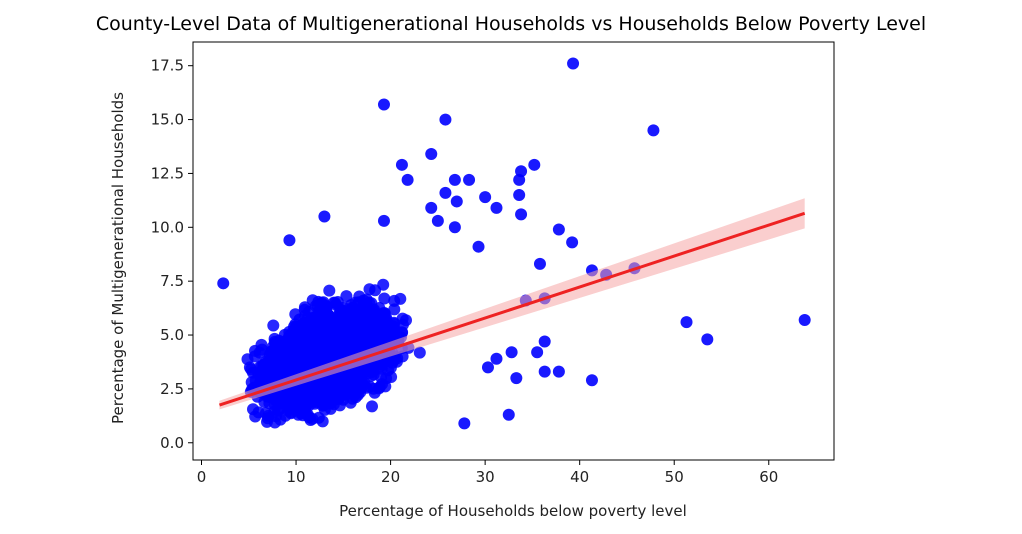 This screenshot has width=1022, height=534. I want to click on y-tick-label: 10.0, so click(167, 227).